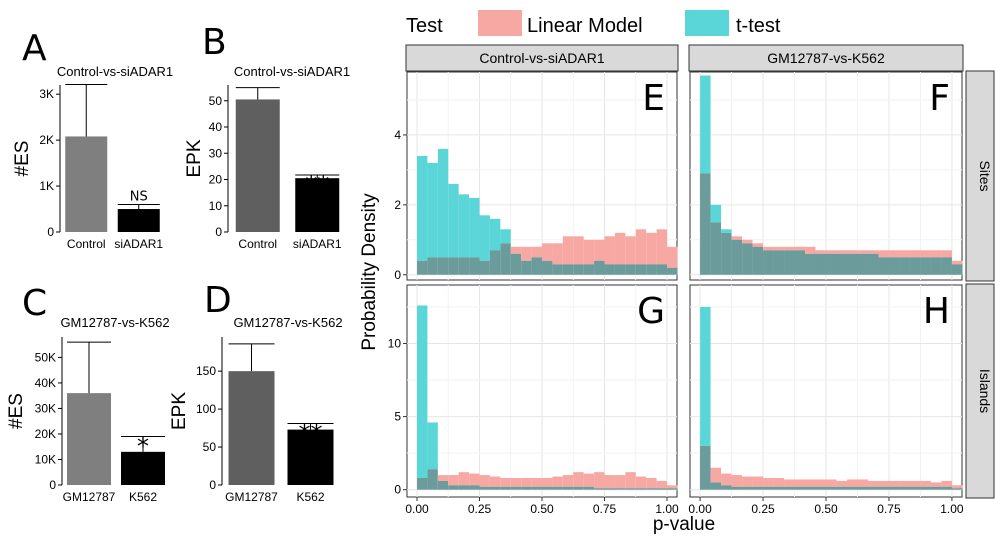 Image resolution: width=1000 pixels, height=544 pixels. I want to click on x-tick-label: siADAR1, so click(138, 244).